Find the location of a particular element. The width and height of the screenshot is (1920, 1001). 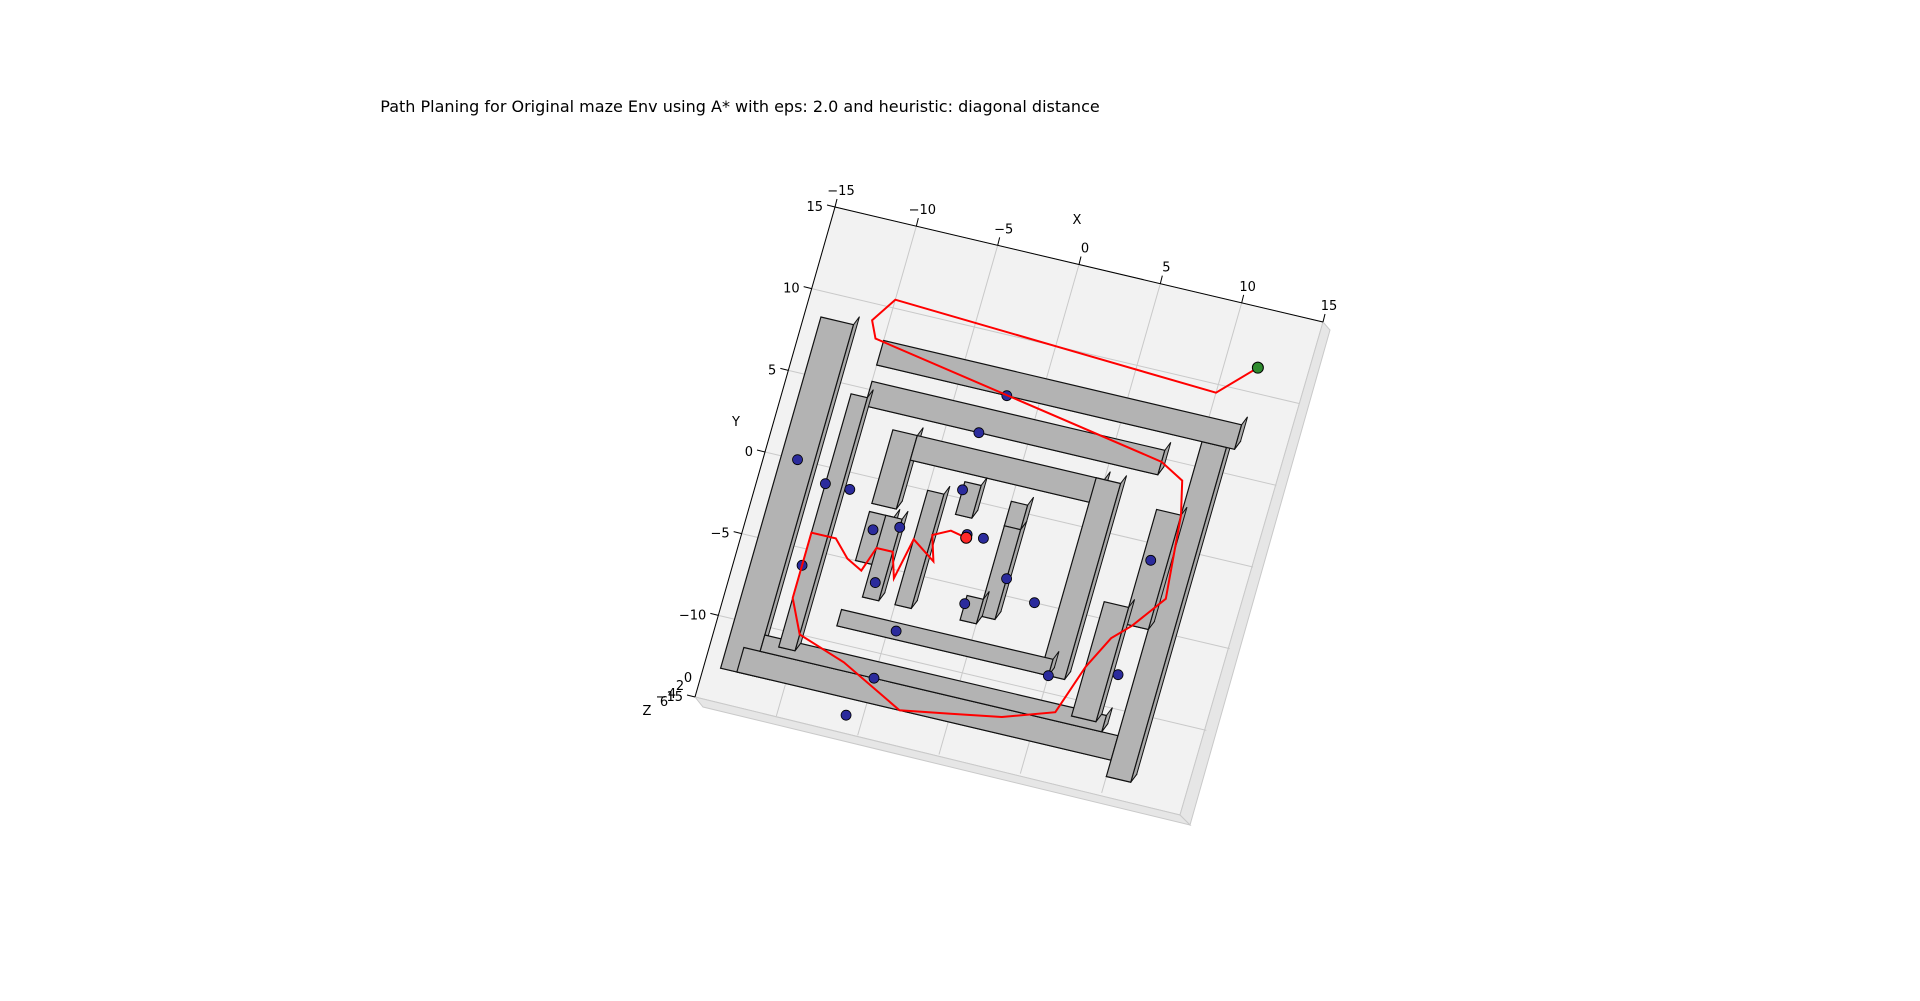

start-point is located at coordinates (966, 537).